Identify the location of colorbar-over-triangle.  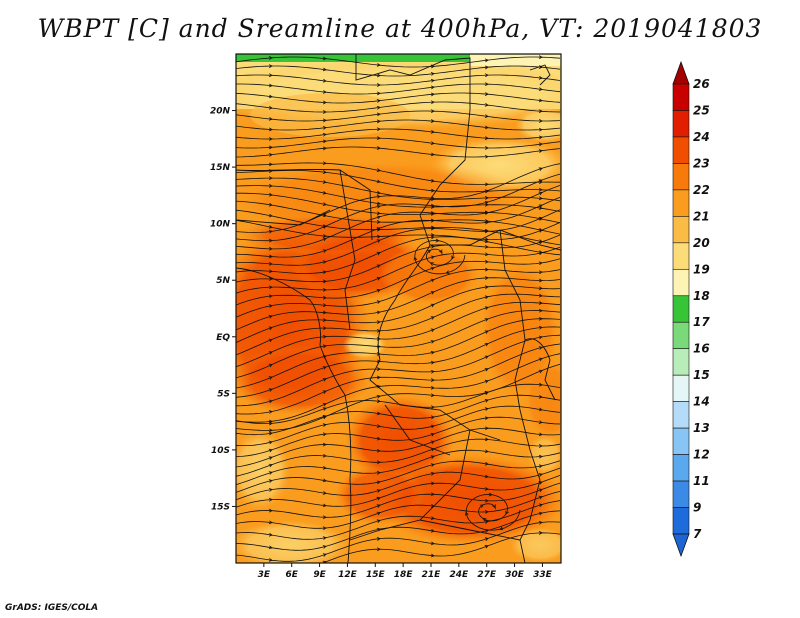
(681, 72).